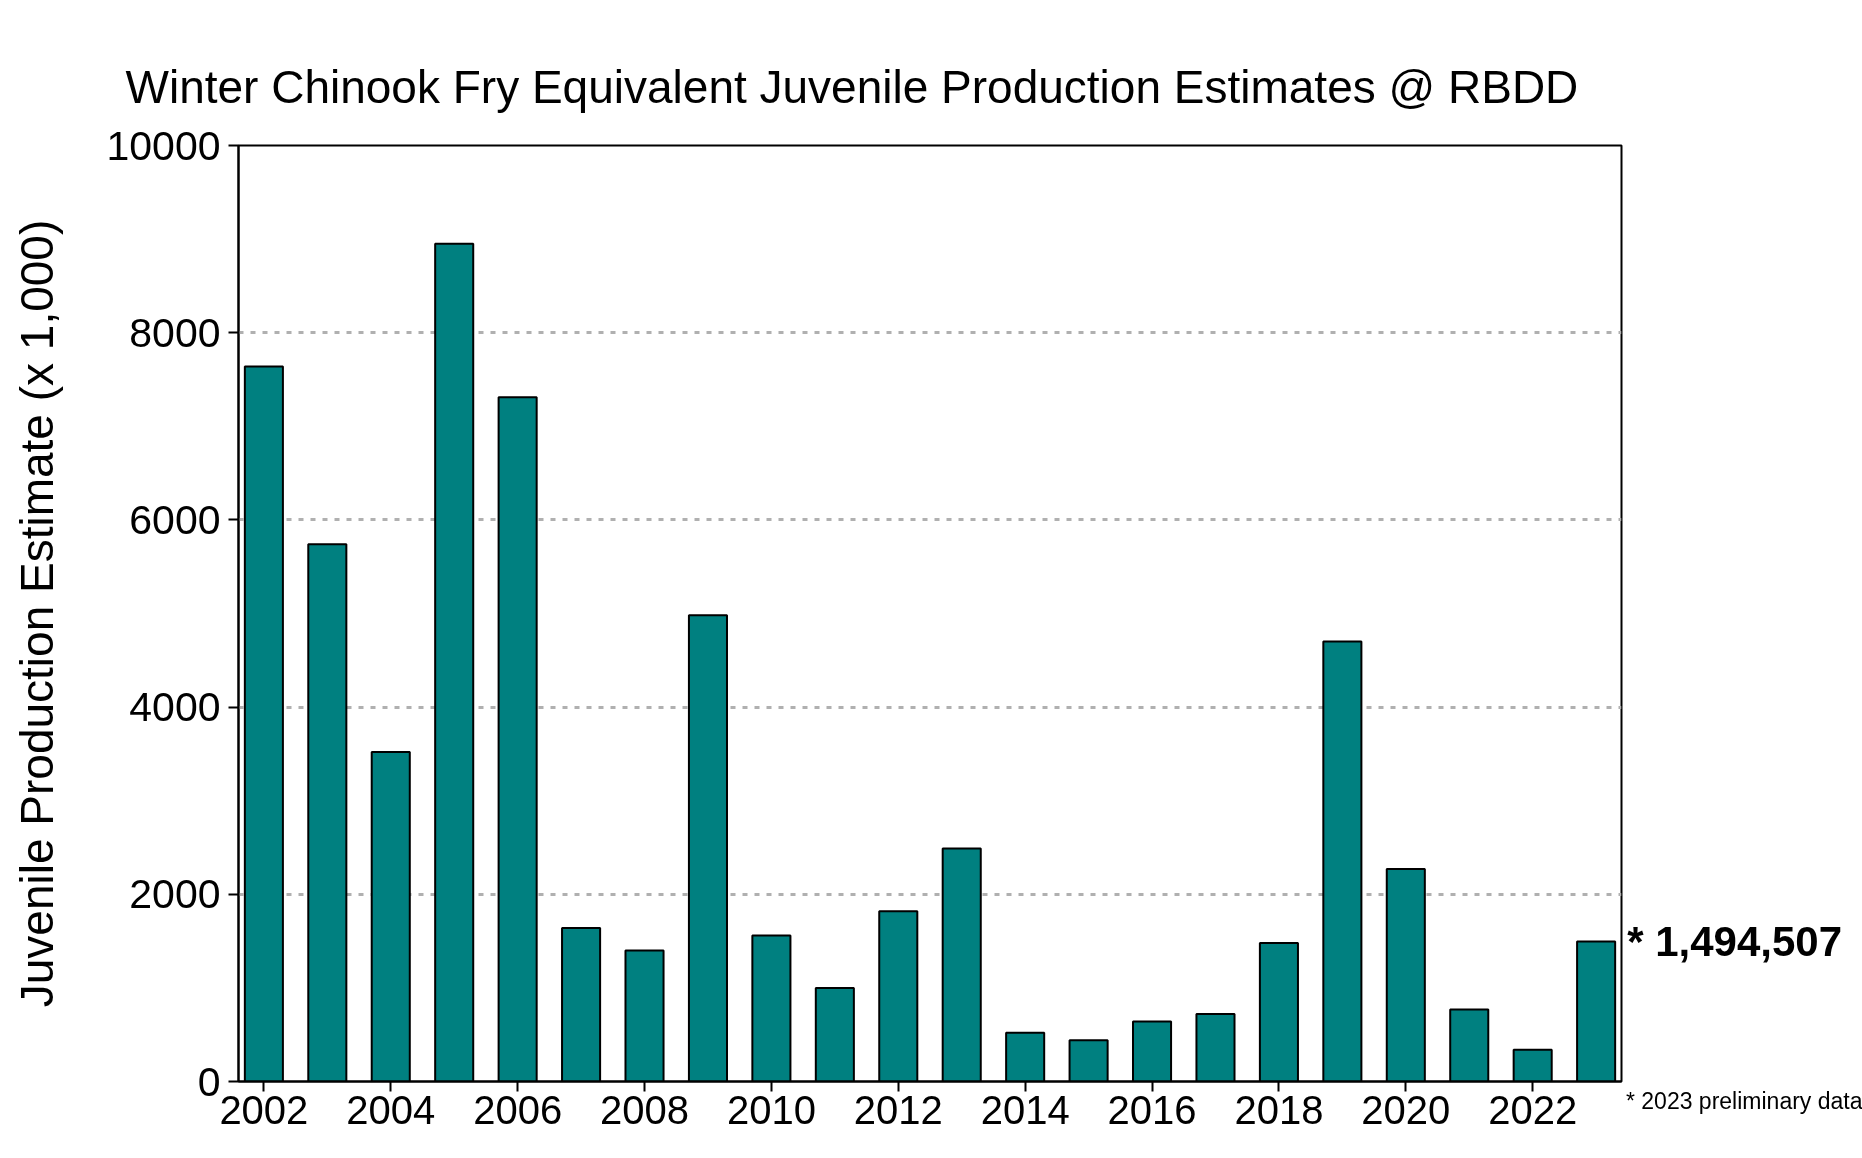  What do you see at coordinates (1743, 1100) in the screenshot?
I see `text: * 2023 preliminary data` at bounding box center [1743, 1100].